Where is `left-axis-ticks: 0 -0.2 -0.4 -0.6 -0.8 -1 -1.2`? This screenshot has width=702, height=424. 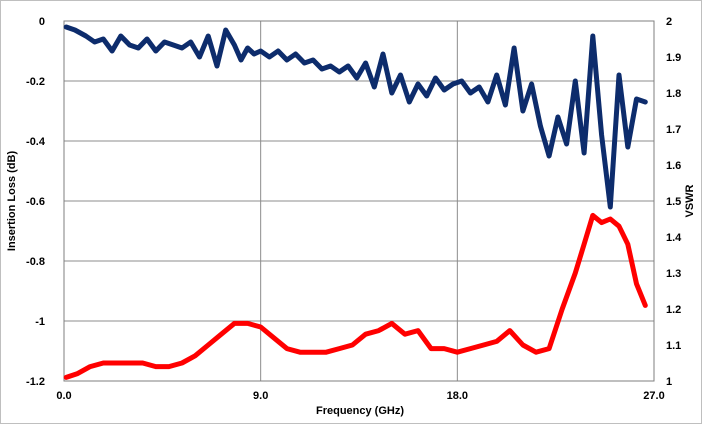
left-axis-ticks: 0 -0.2 -0.4 -0.6 -0.8 -1 -1.2 is located at coordinates (36, 202).